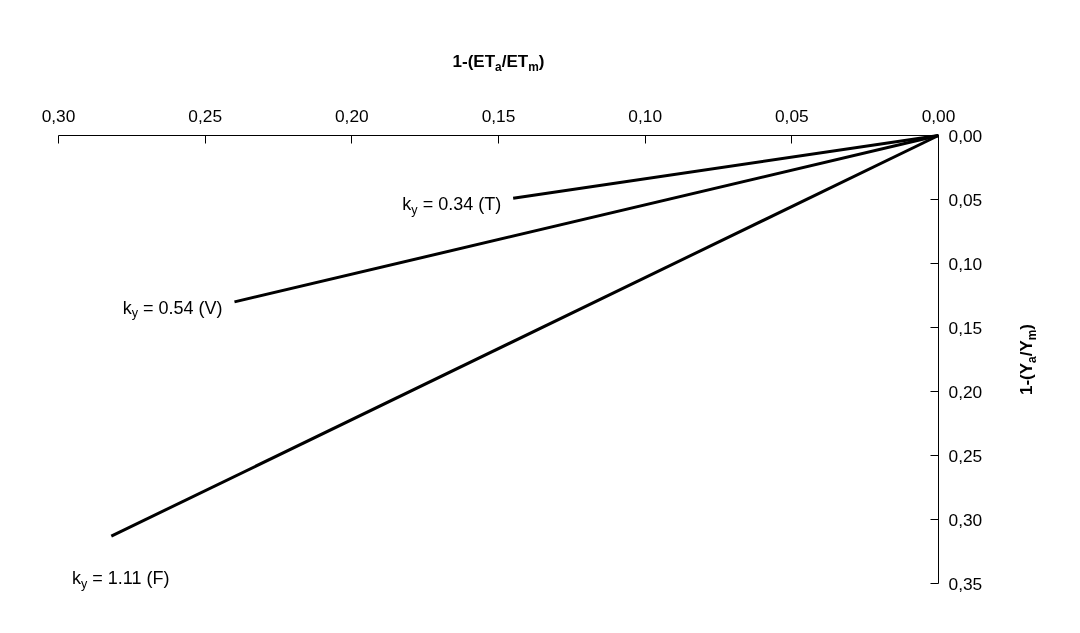 The image size is (1080, 633). I want to click on y-tick-label: 0,35, so click(965, 583).